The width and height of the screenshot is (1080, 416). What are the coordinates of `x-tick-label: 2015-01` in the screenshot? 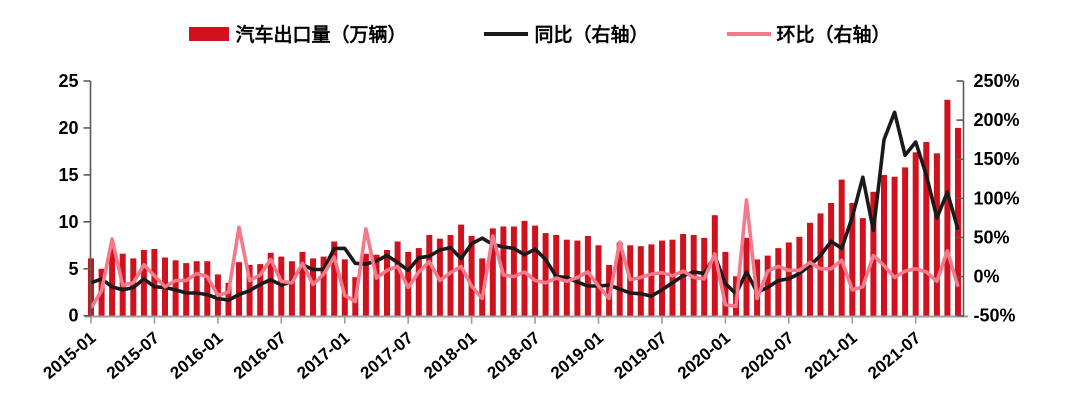 It's located at (70, 355).